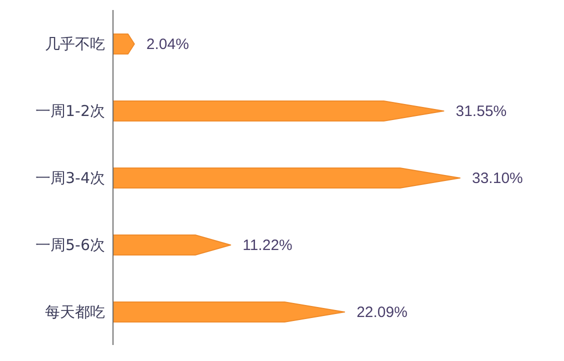  Describe the element at coordinates (70, 111) in the screenshot. I see `y-tick-label: 一周1-2次` at that location.